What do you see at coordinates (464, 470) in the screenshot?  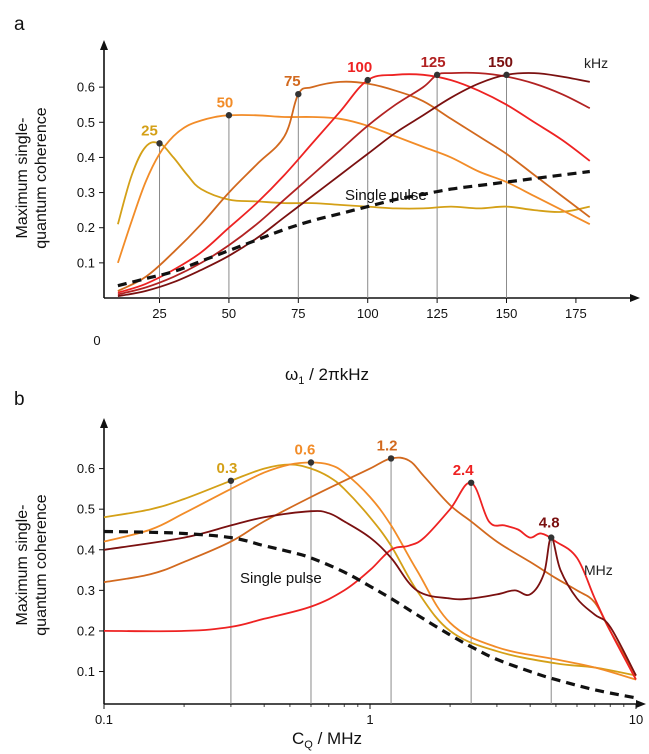 I see `peak-label: 2.4` at bounding box center [464, 470].